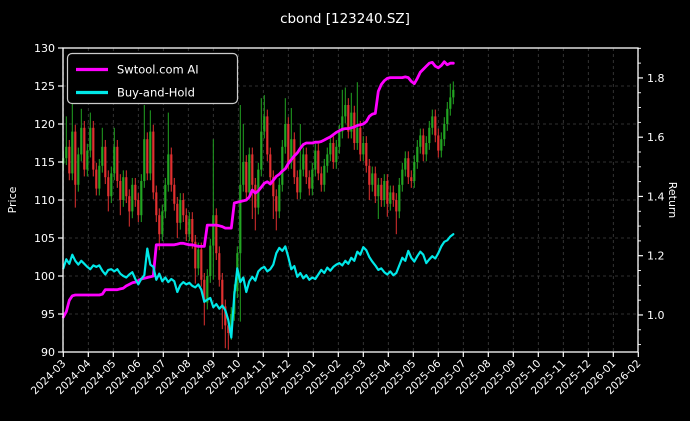 The width and height of the screenshot is (690, 421). Describe the element at coordinates (44, 124) in the screenshot. I see `price-tick-label: 120` at that location.